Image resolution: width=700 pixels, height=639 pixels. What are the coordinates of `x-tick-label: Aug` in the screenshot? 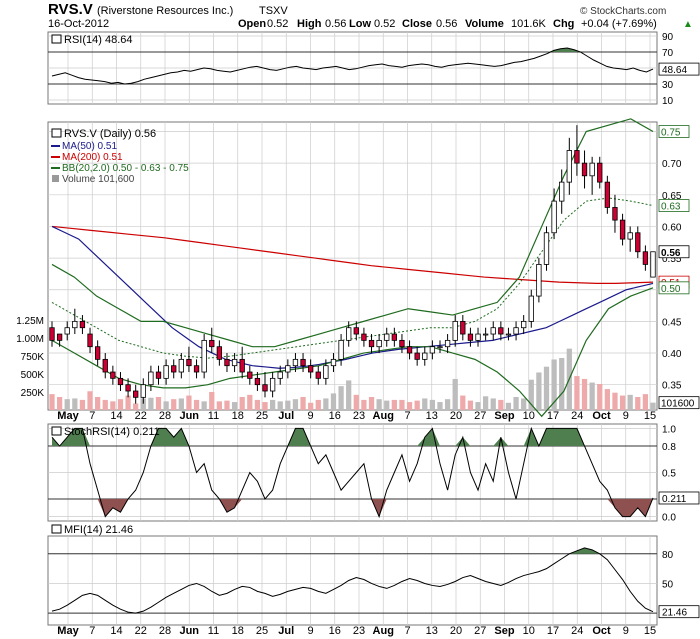 It's located at (383, 631).